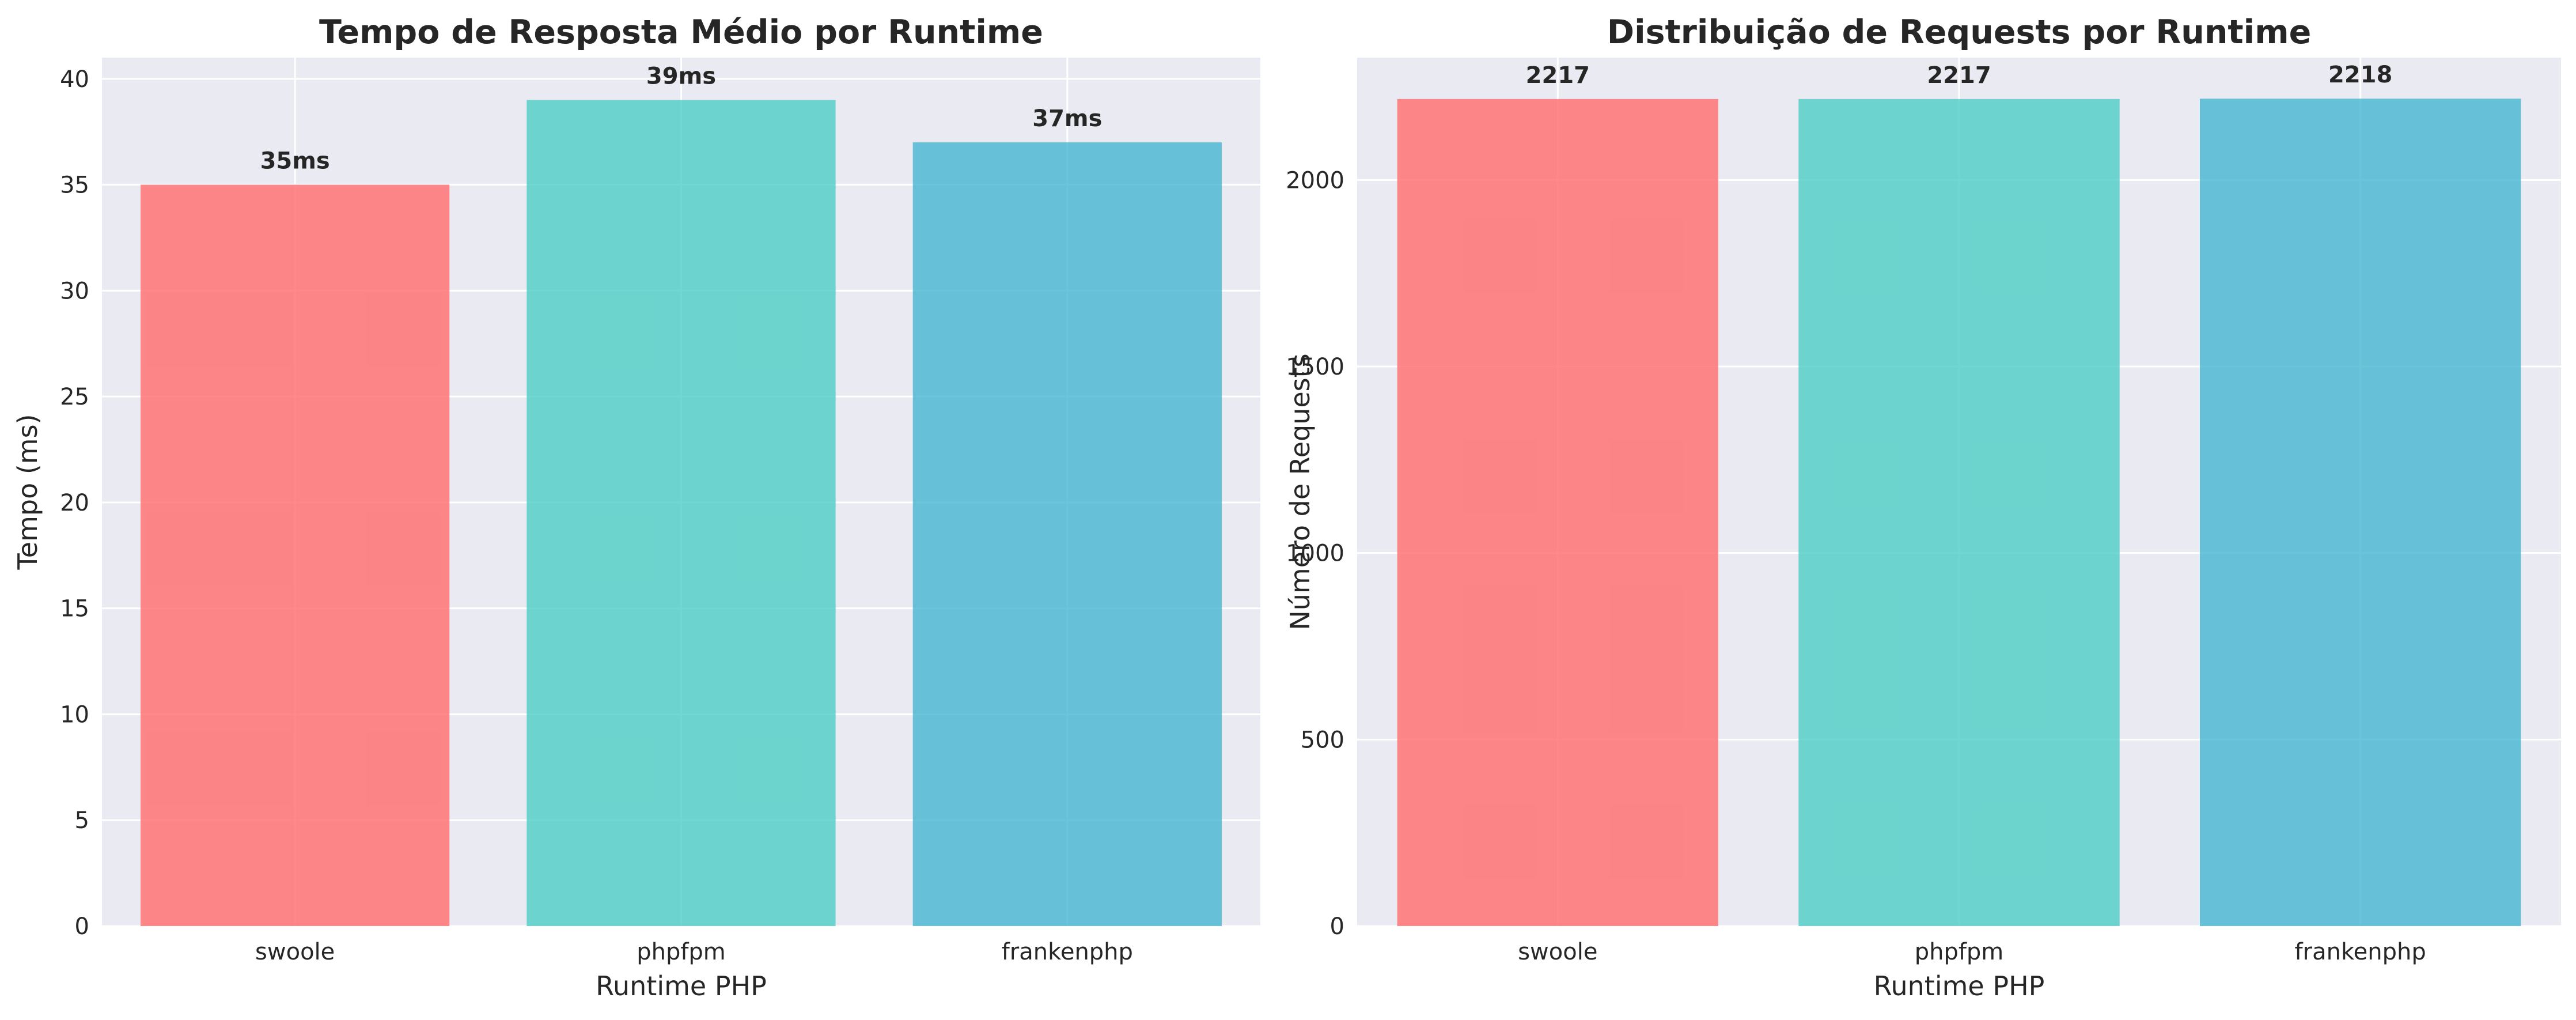  Describe the element at coordinates (1558, 76) in the screenshot. I see `data-label-swoole: 2217` at that location.